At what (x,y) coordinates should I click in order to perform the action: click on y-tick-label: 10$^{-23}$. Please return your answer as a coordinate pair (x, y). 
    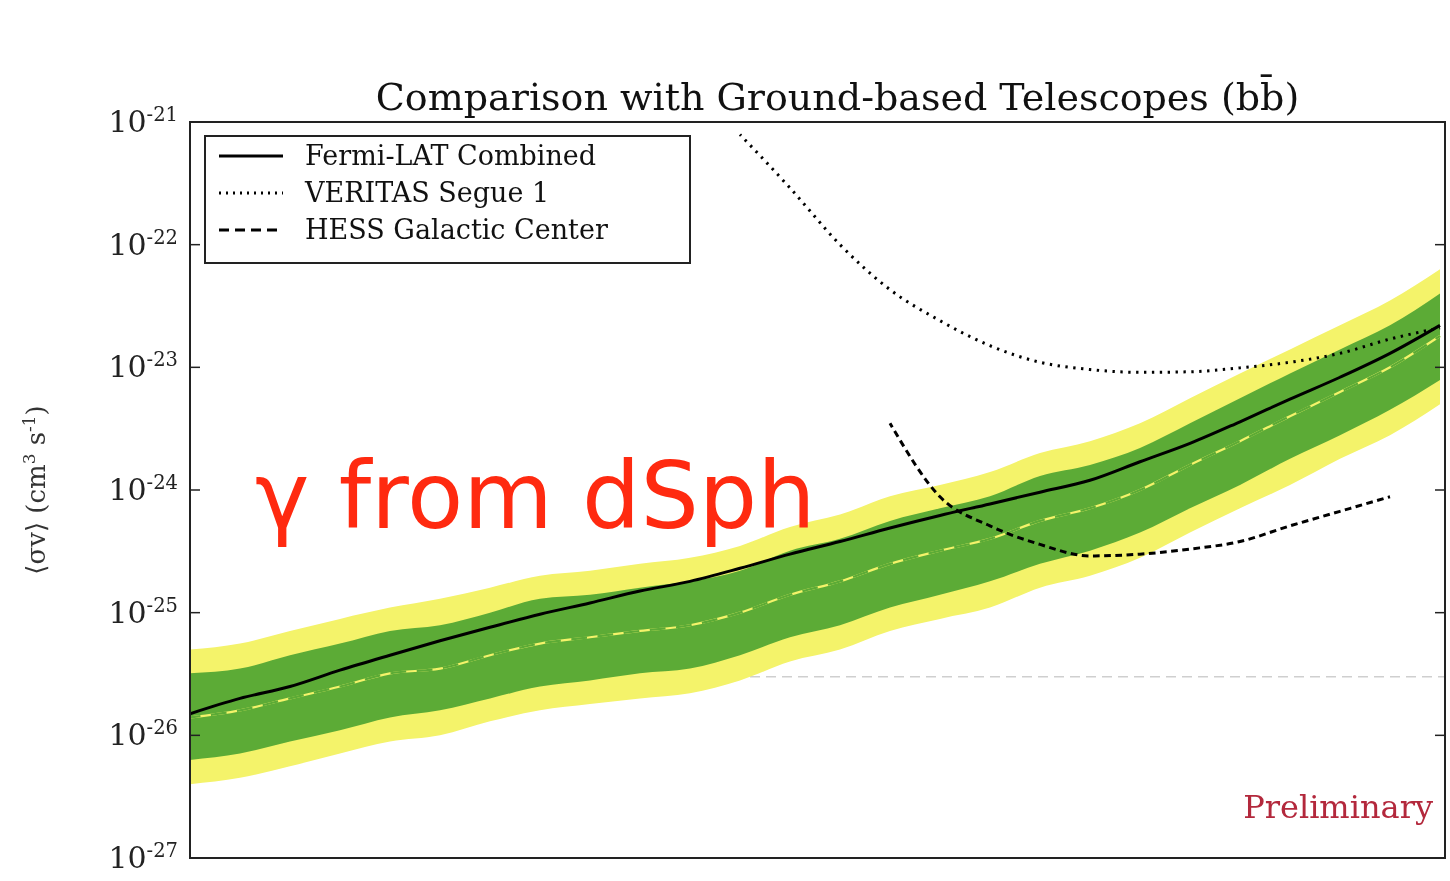
    Looking at the image, I should click on (143, 366).